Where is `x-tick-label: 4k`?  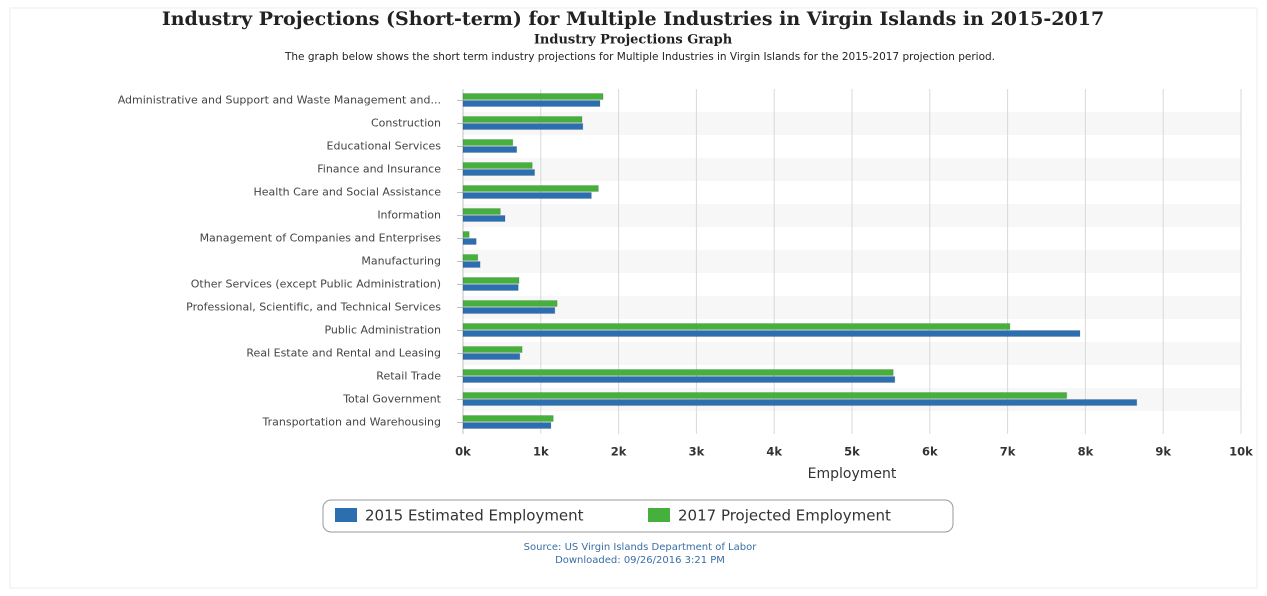 x-tick-label: 4k is located at coordinates (774, 452).